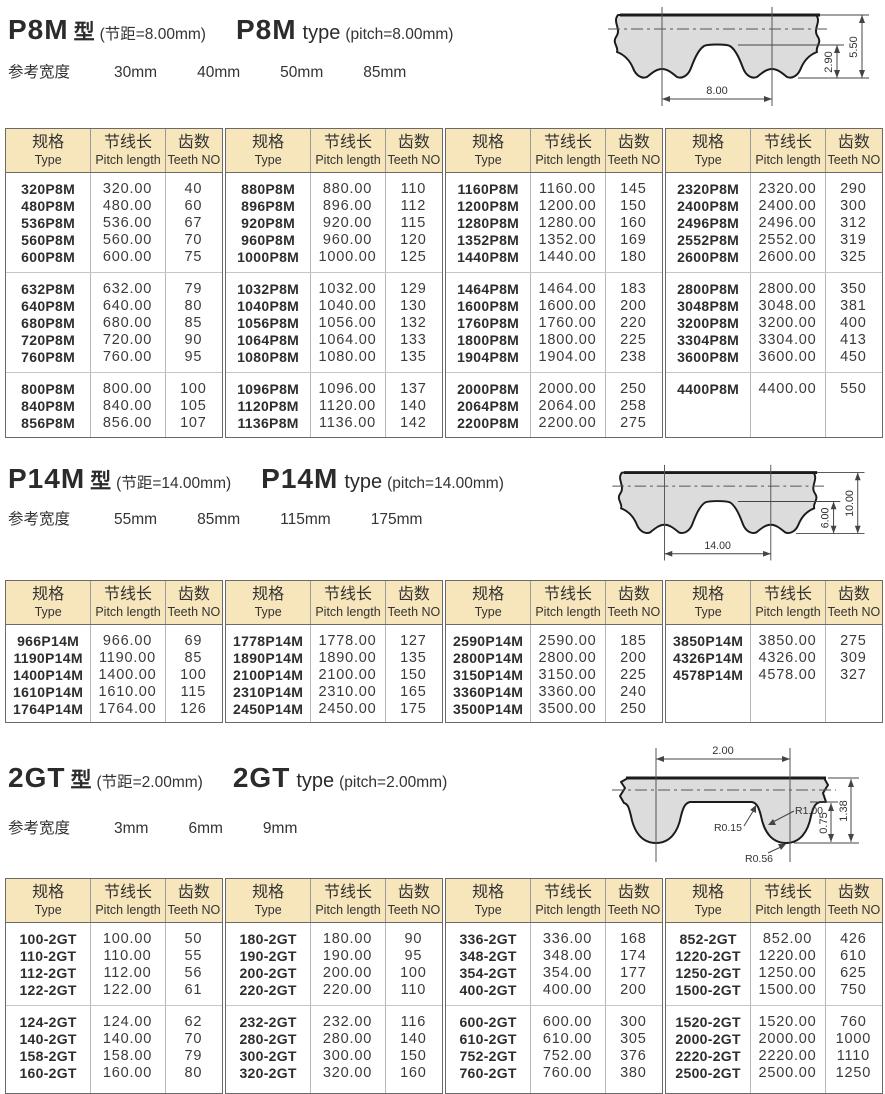 The image size is (885, 1094). I want to click on tooth-height-dimension: 0.75, so click(826, 822).